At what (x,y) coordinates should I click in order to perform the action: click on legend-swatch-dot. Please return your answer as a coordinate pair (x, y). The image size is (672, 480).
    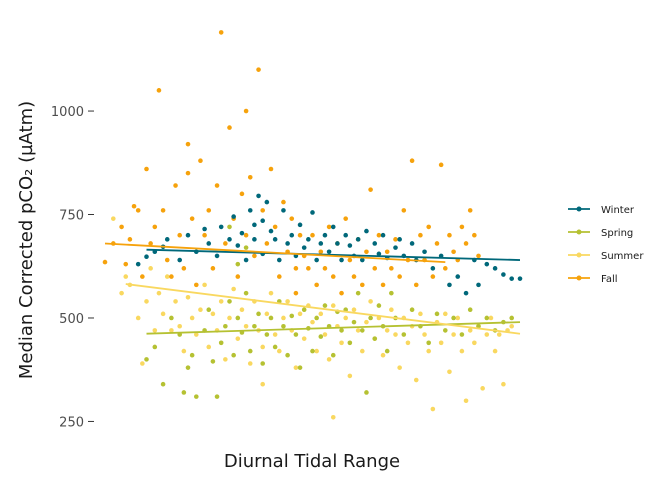
    Looking at the image, I should click on (579, 232).